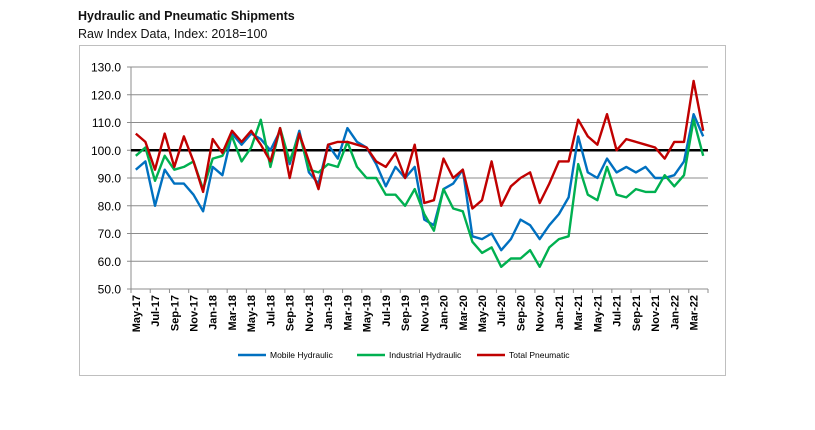  What do you see at coordinates (173, 34) in the screenshot?
I see `chart-subtitle: Raw Index Data, Index: 2018=100` at bounding box center [173, 34].